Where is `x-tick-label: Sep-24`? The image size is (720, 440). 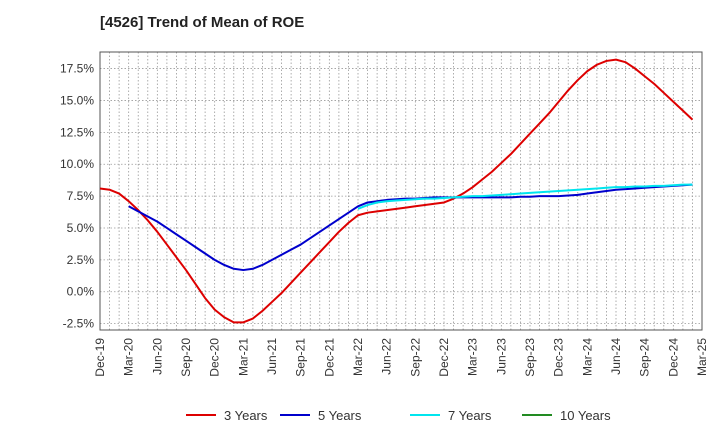
x-tick-label: Sep-24 is located at coordinates (645, 357).